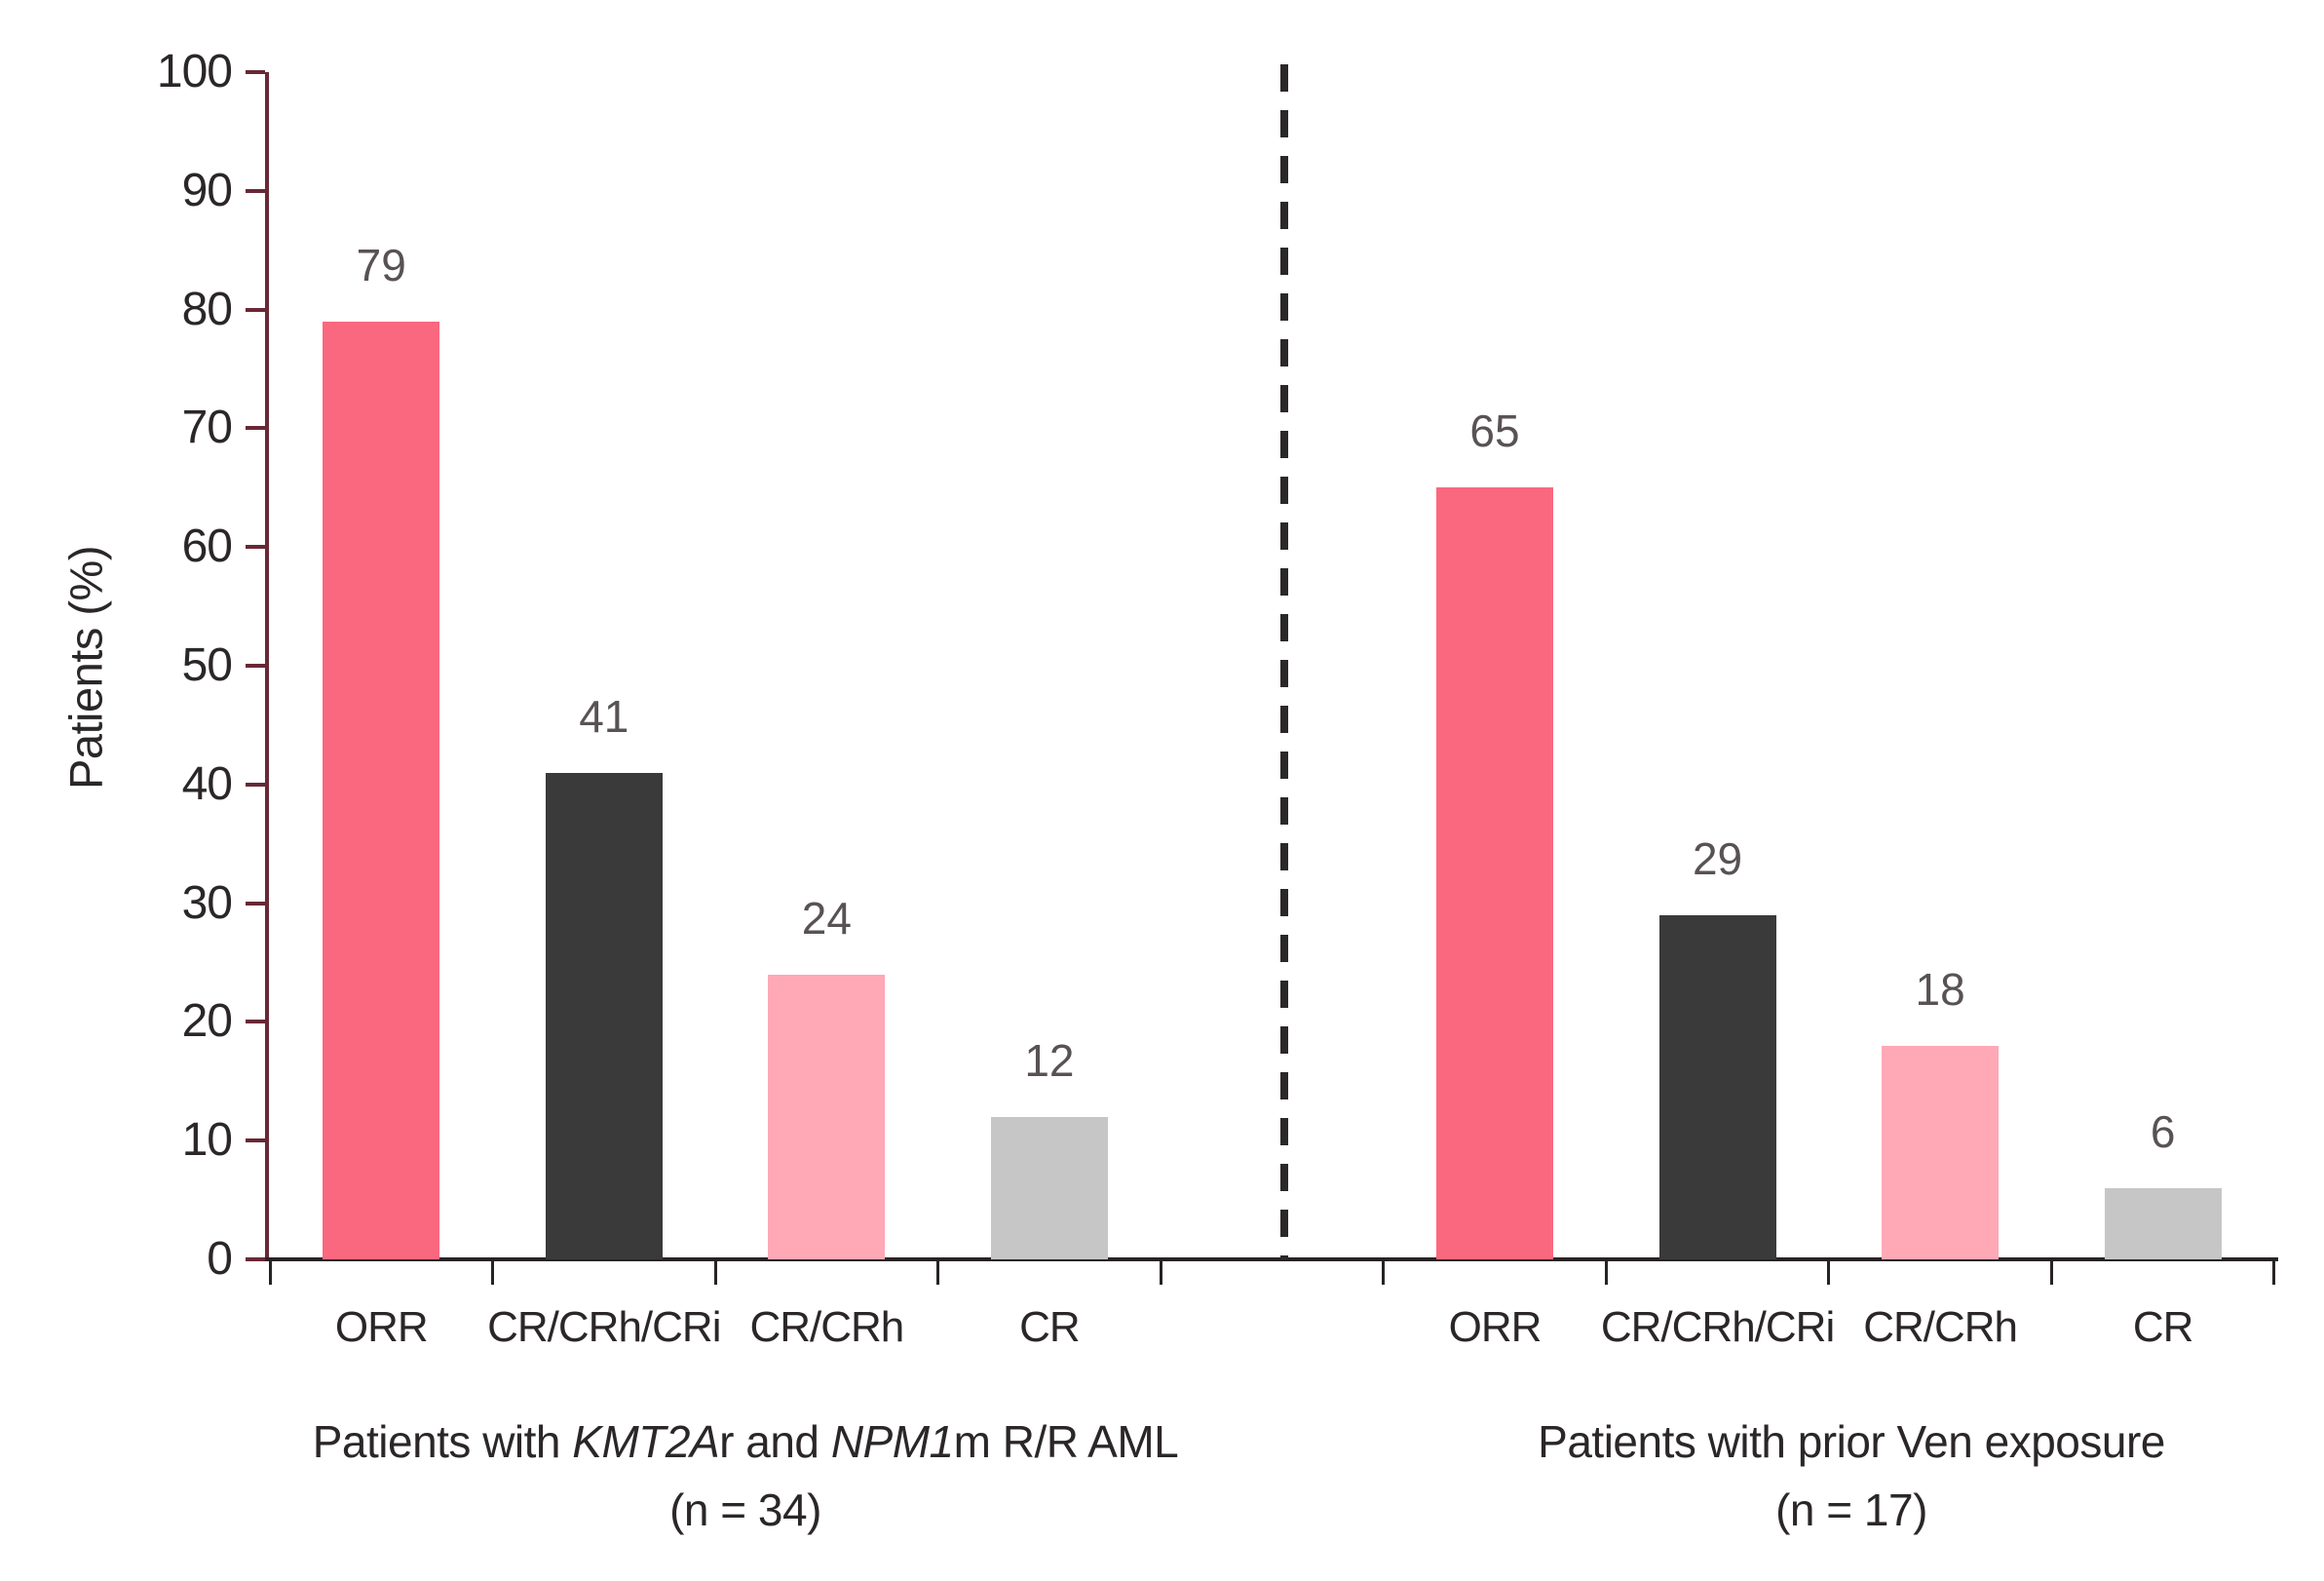 Image resolution: width=2324 pixels, height=1581 pixels. I want to click on bar-value-label: 6, so click(2163, 1131).